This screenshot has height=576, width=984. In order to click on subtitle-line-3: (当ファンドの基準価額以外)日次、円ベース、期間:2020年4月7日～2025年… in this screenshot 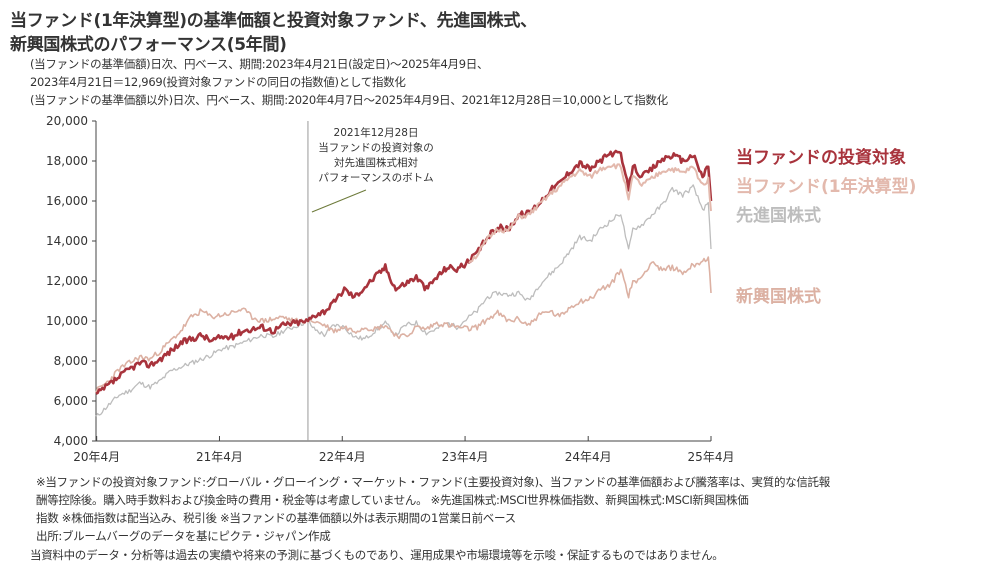, I will do `click(349, 100)`.